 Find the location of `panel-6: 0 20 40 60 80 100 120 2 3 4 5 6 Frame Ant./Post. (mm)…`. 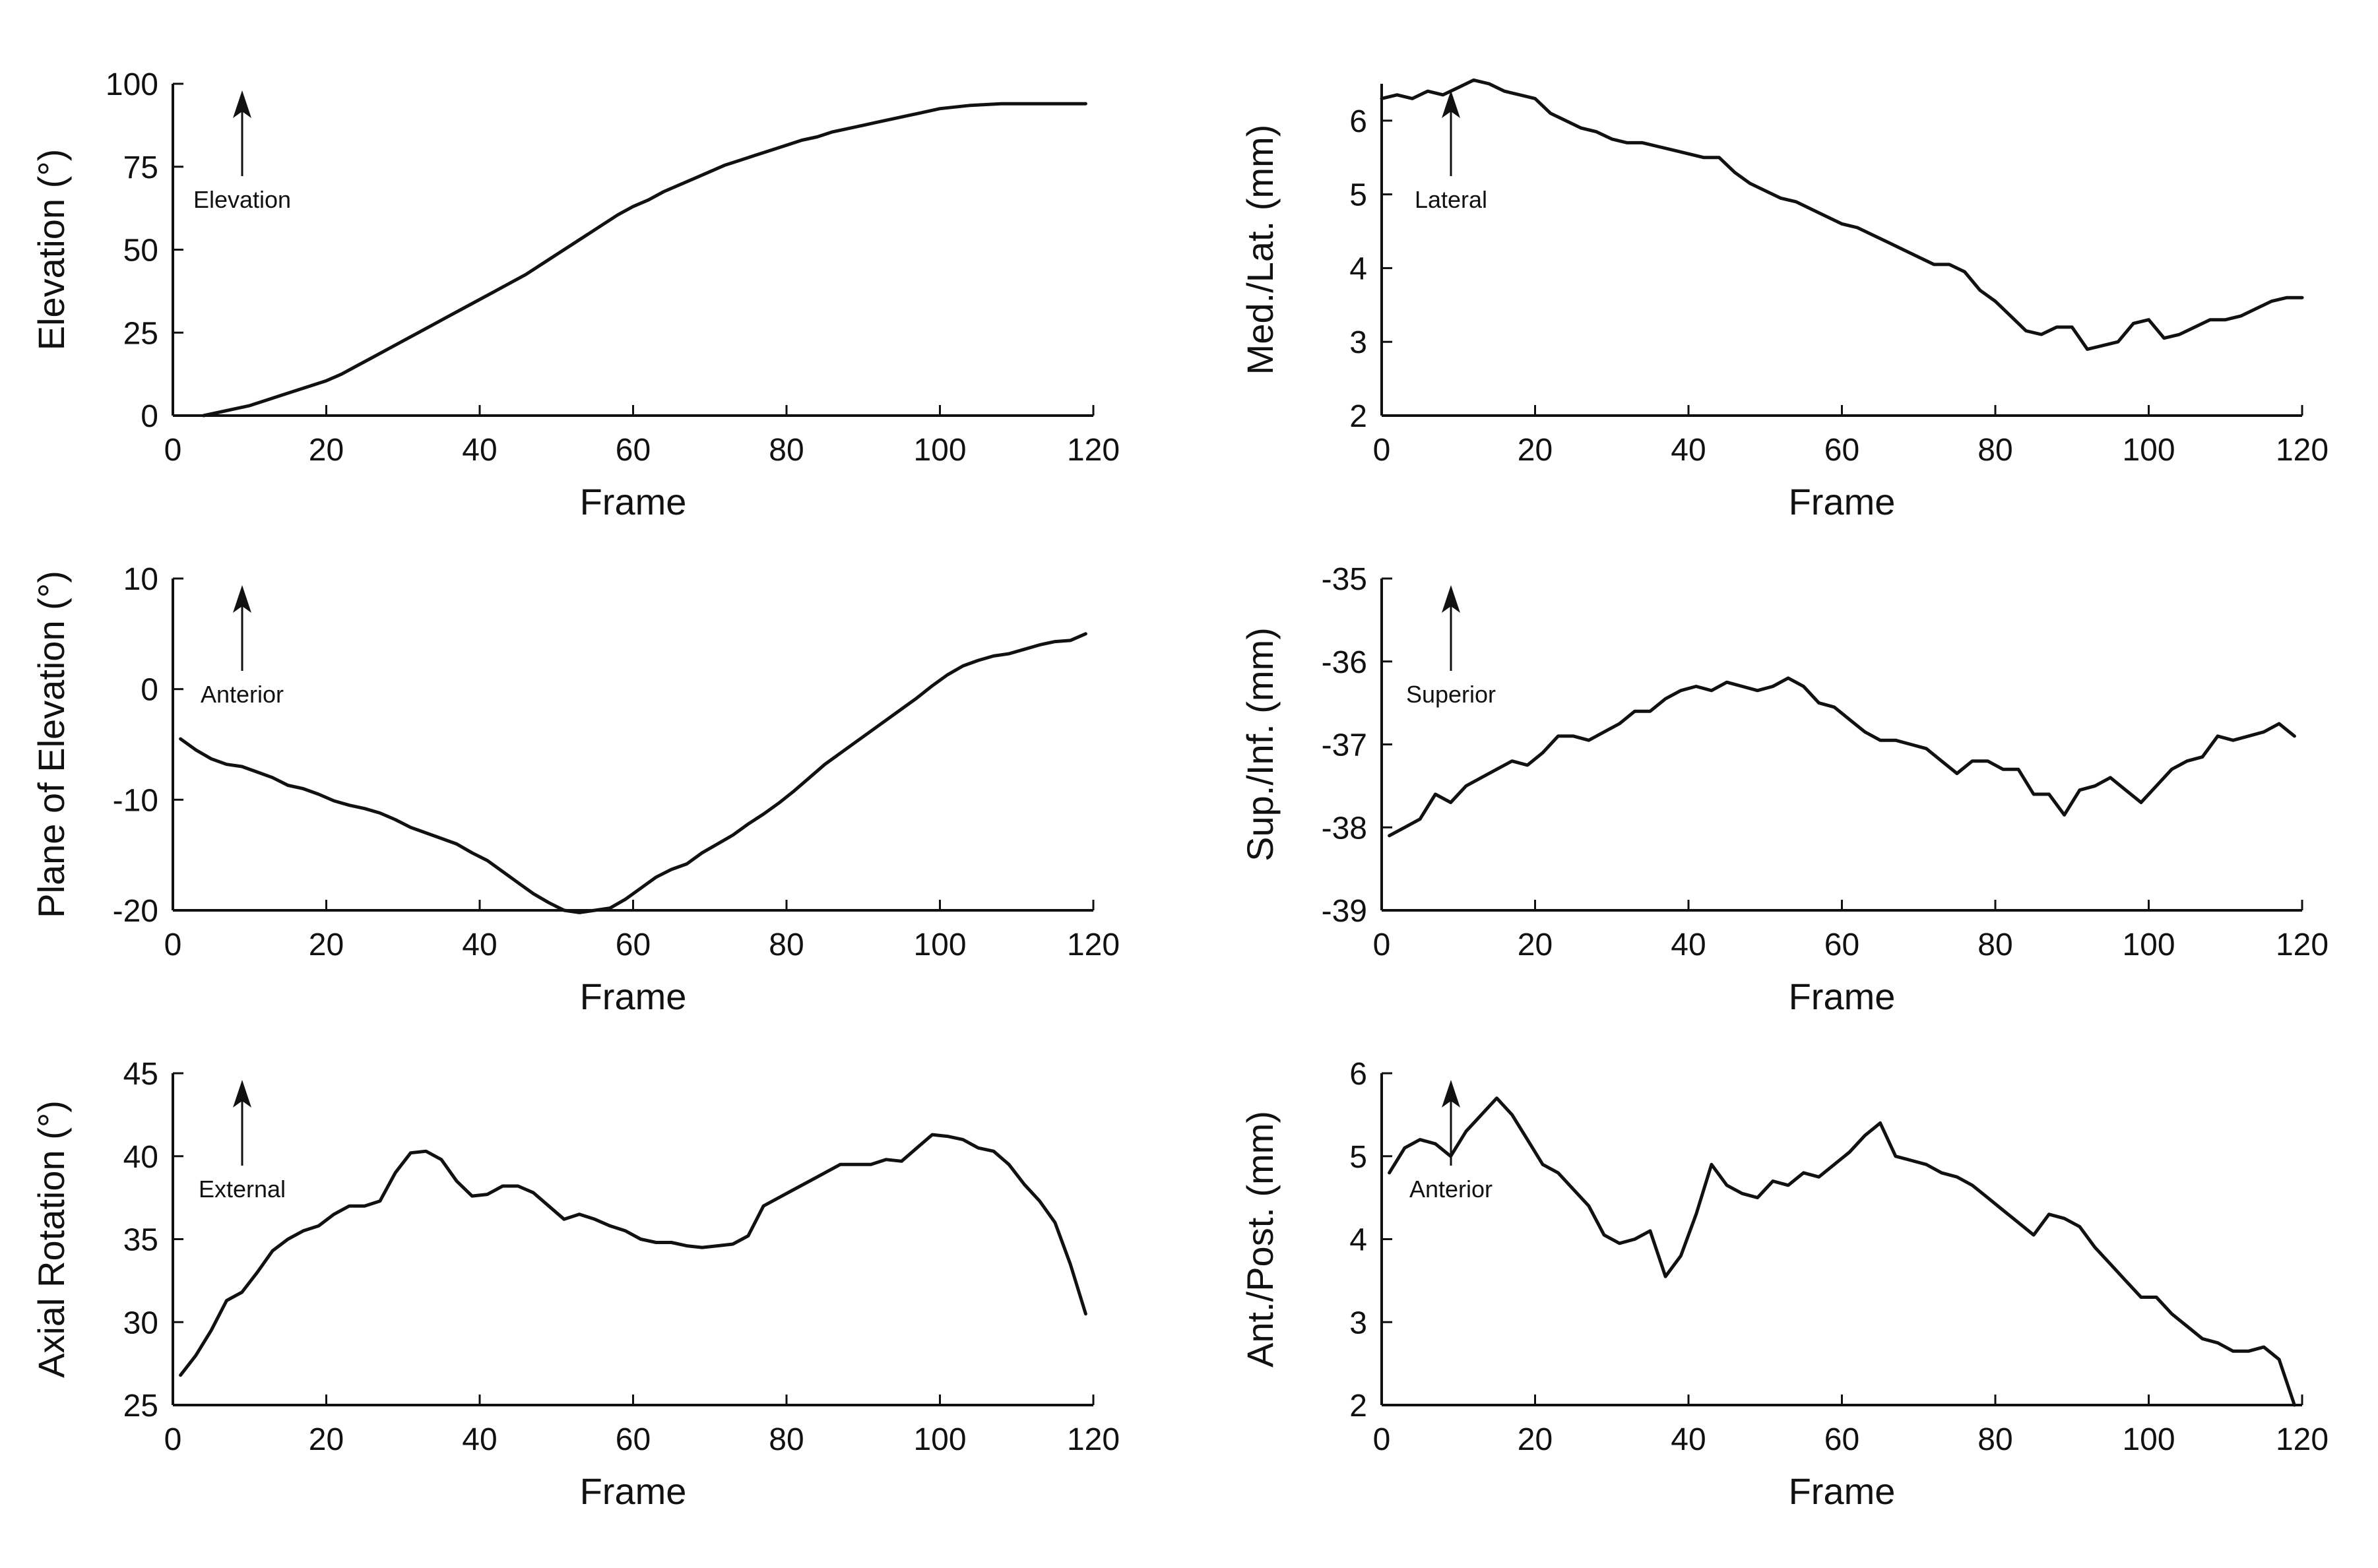

panel-6: 0 20 40 60 80 100 120 2 3 4 5 6 Frame Ant./Post. (mm)… is located at coordinates (1784, 1284).